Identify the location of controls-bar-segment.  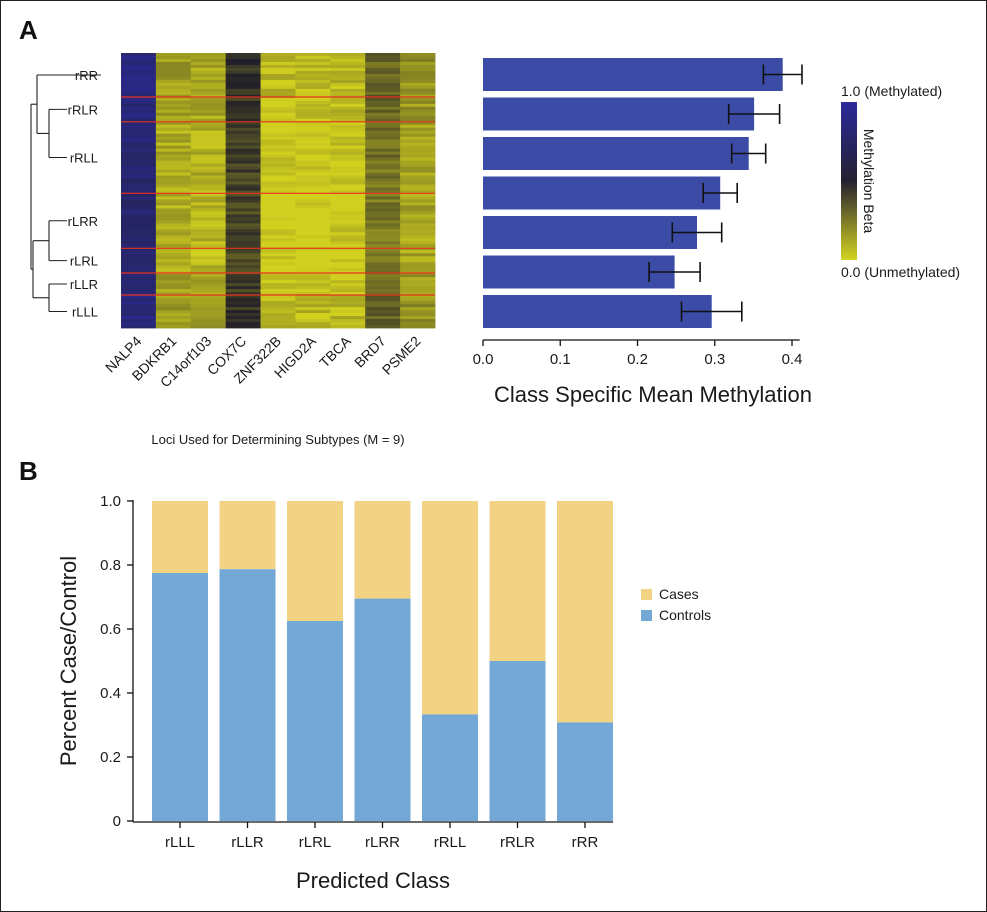
(585, 771).